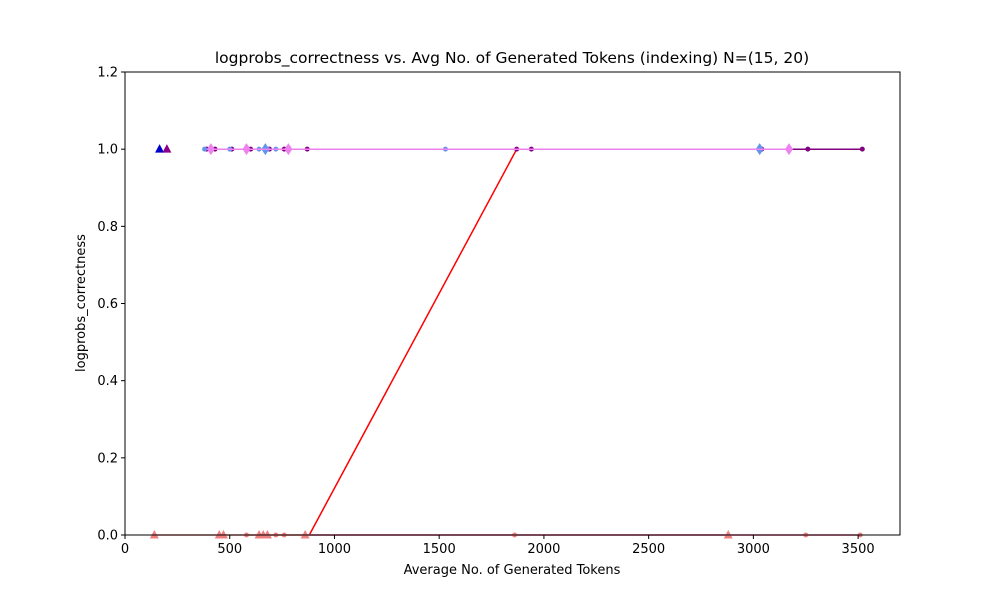  I want to click on series-line, so click(413, 342).